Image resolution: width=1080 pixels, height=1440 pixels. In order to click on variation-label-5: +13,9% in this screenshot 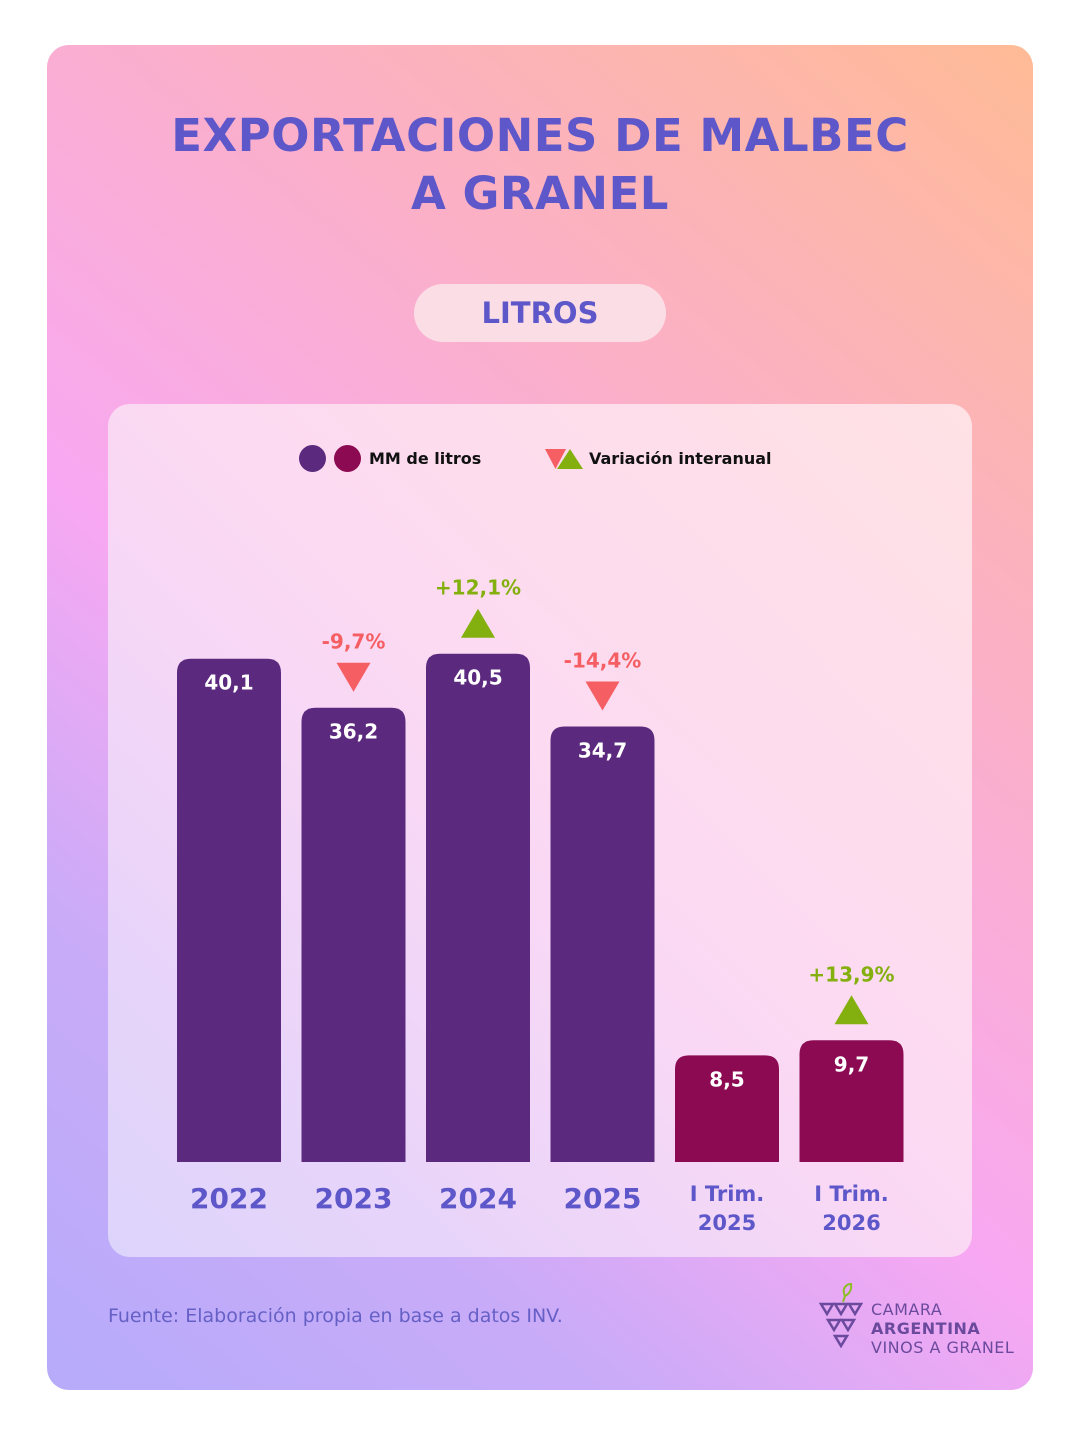, I will do `click(851, 974)`.